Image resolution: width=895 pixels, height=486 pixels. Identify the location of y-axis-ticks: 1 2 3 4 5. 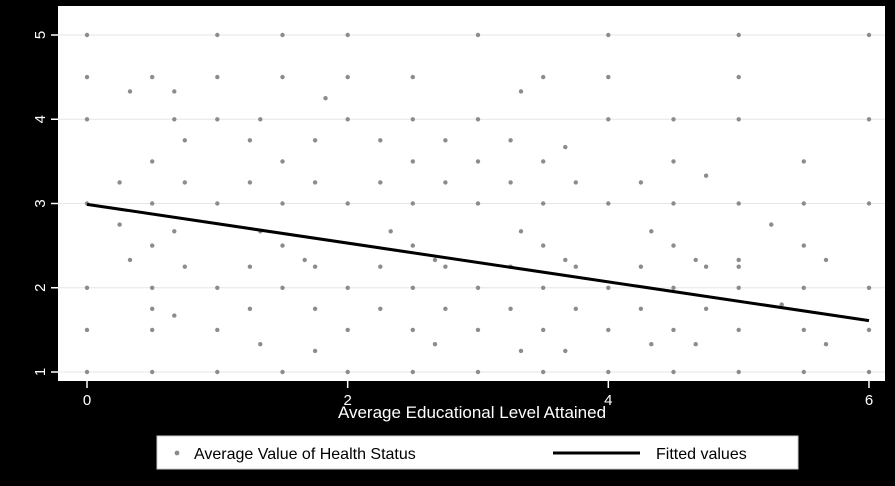
(45, 203).